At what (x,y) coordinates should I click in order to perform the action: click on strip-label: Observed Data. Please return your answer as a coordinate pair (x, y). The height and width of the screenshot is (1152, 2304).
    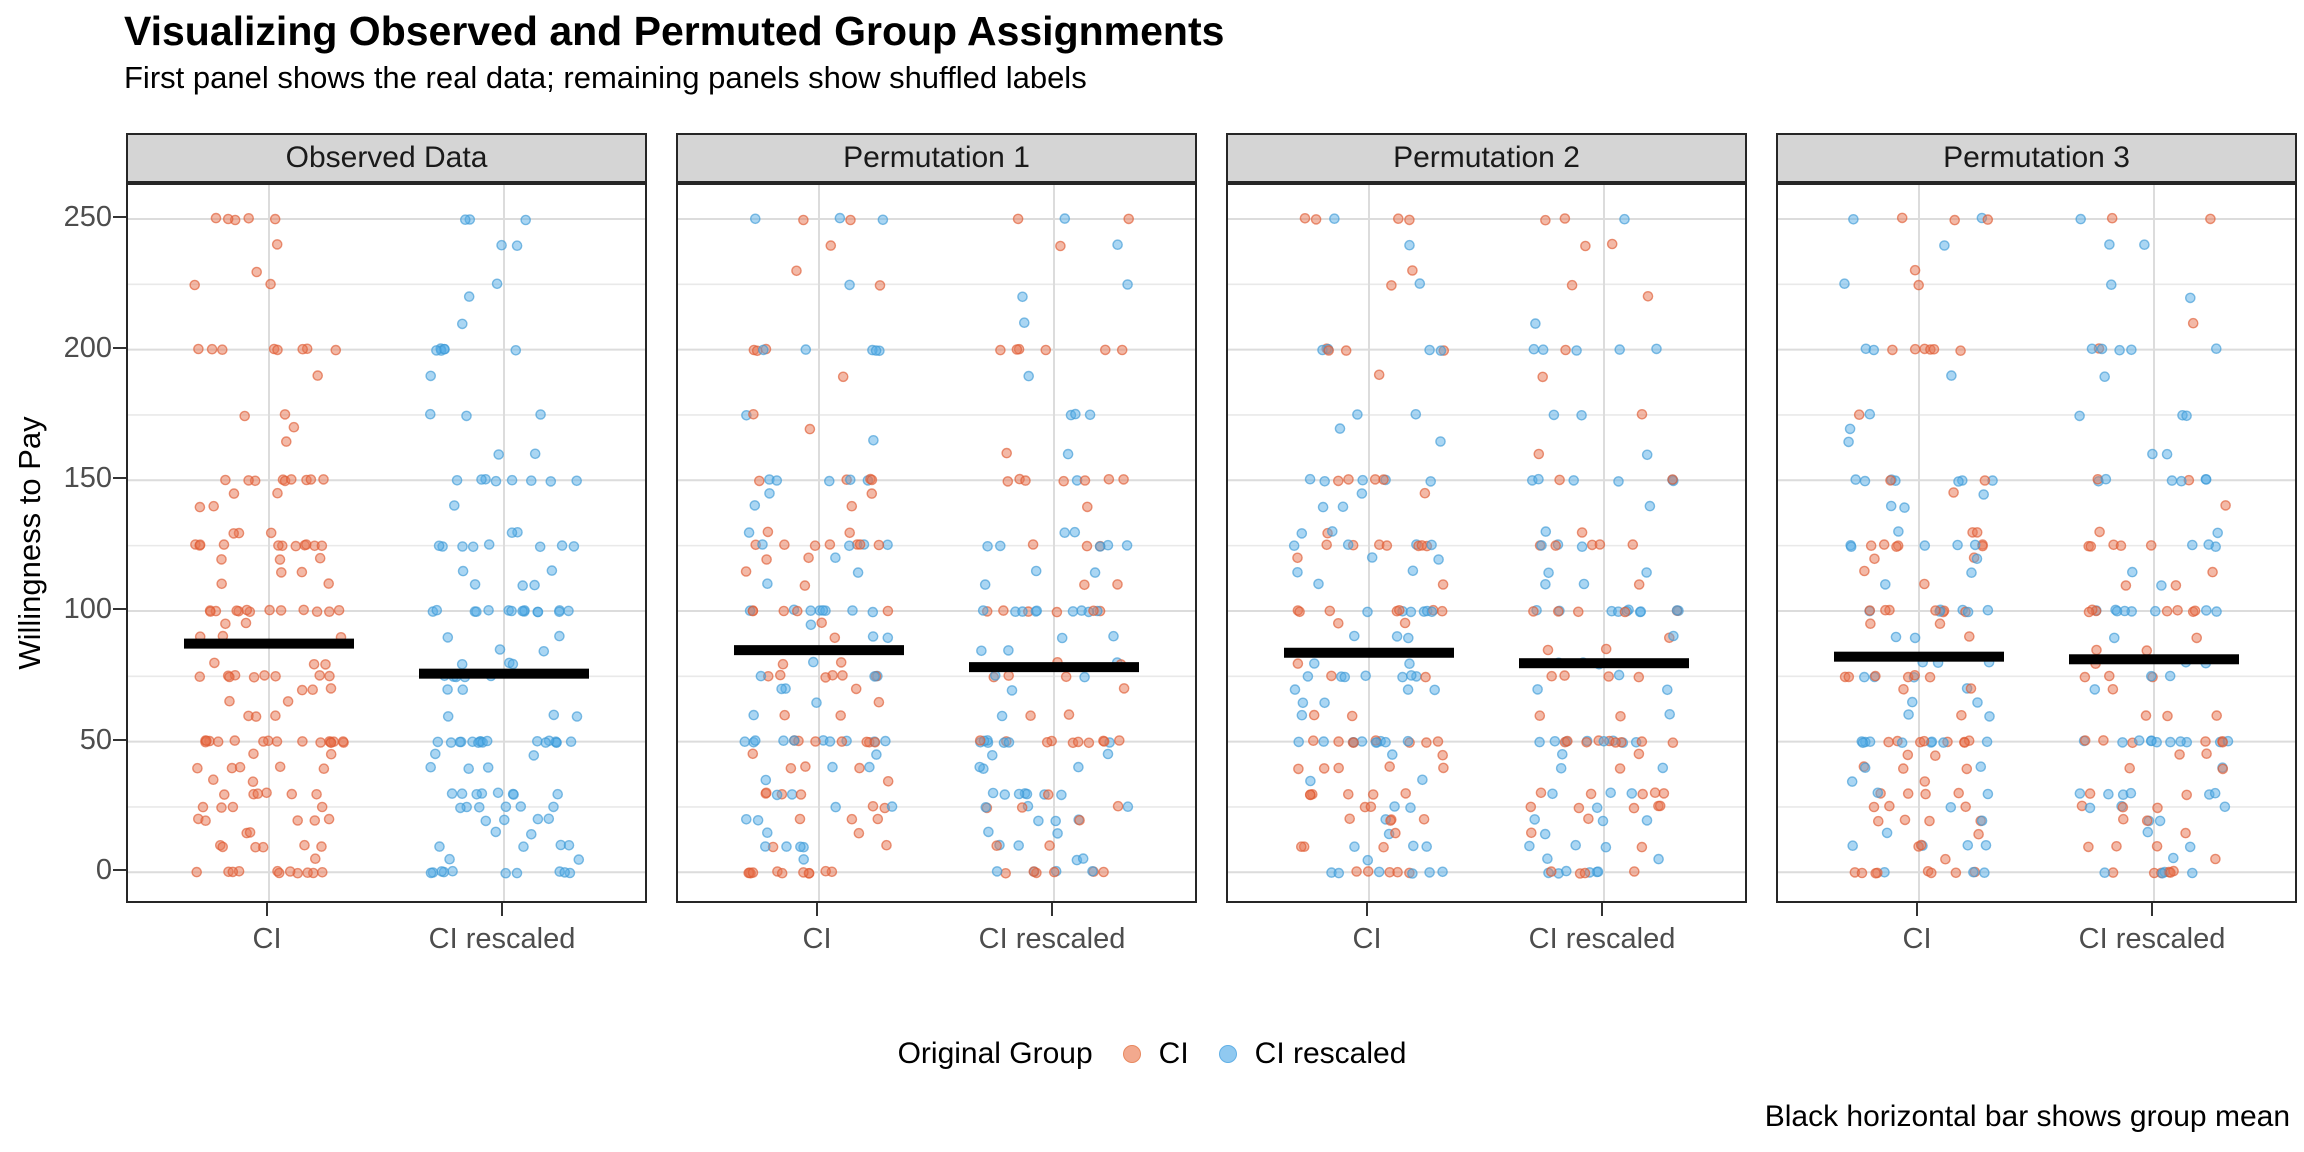
    Looking at the image, I should click on (386, 158).